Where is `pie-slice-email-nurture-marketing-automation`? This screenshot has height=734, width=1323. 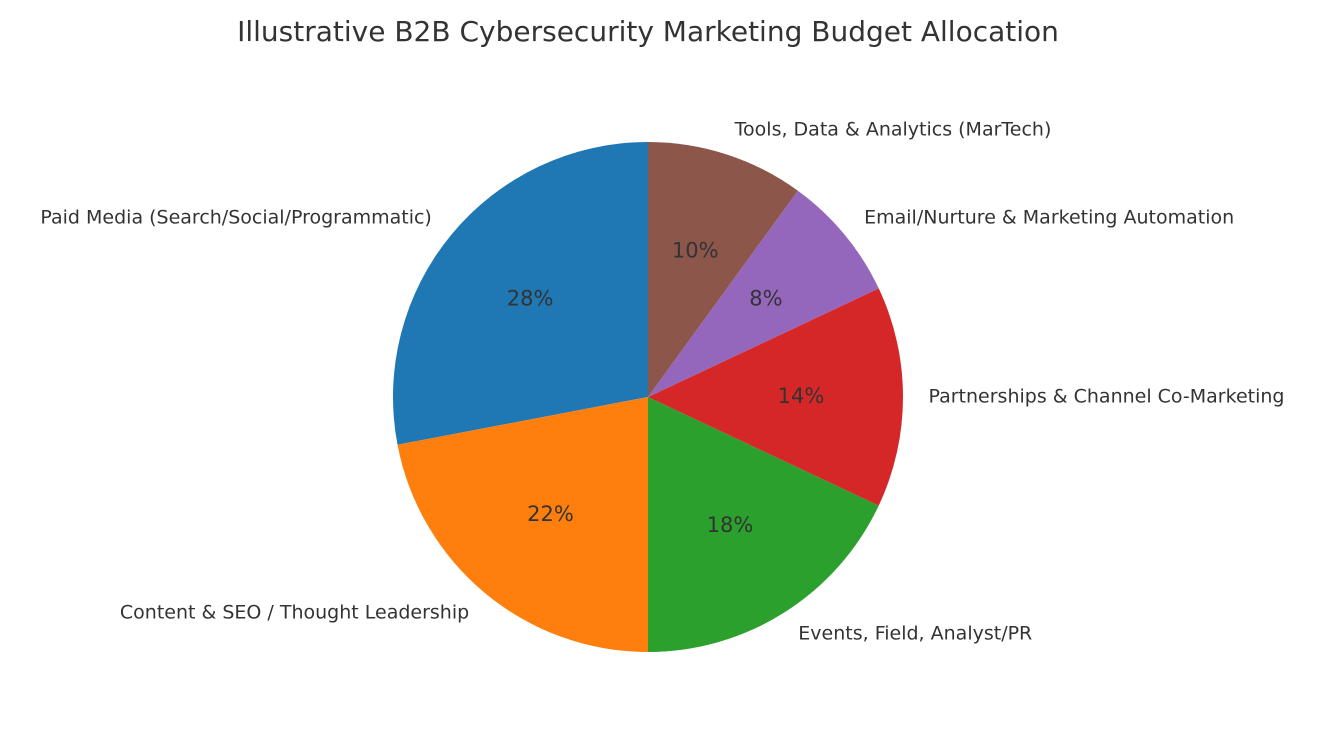
pie-slice-email-nurture-marketing-automation is located at coordinates (763, 293).